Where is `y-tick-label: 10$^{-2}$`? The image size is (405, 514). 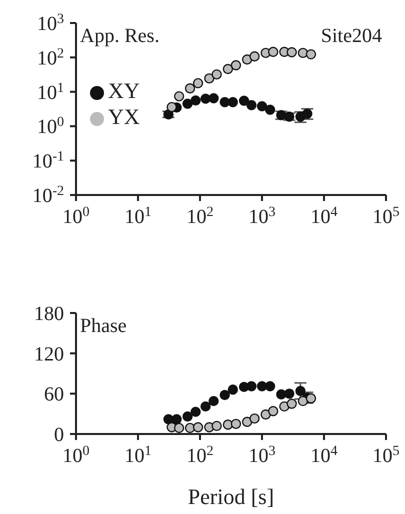
y-tick-label: 10$^{-2}$ is located at coordinates (48, 195).